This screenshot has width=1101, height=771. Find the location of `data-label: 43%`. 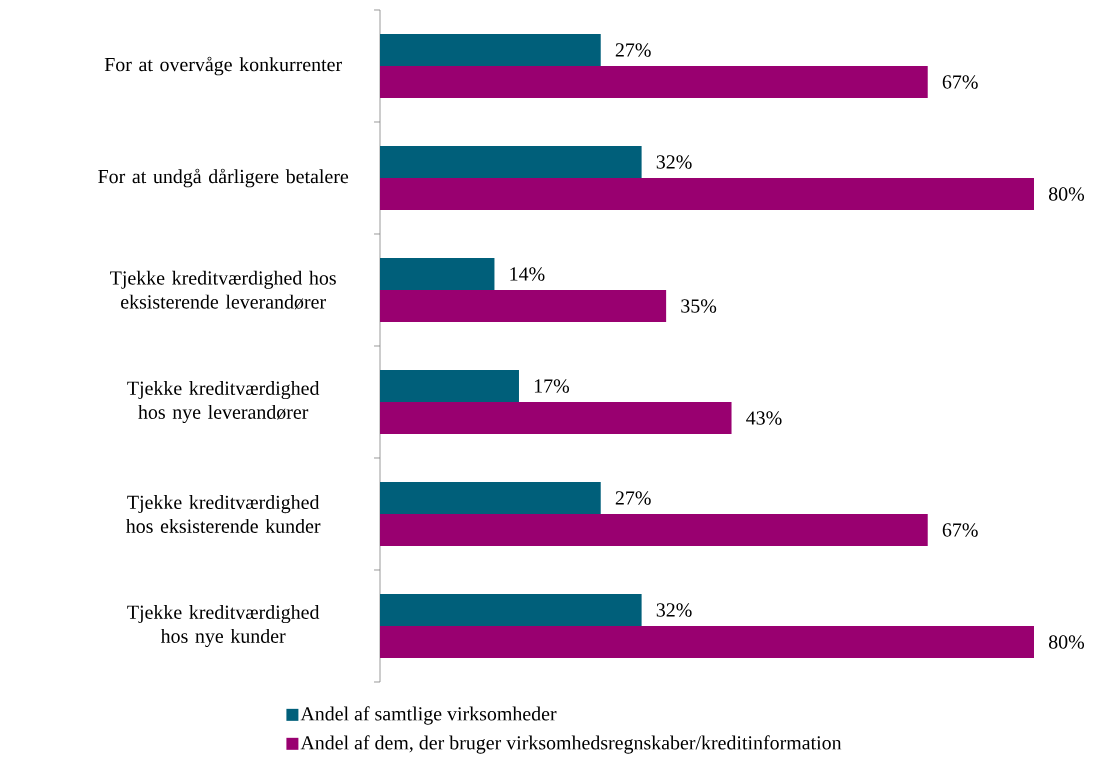

data-label: 43% is located at coordinates (764, 418).